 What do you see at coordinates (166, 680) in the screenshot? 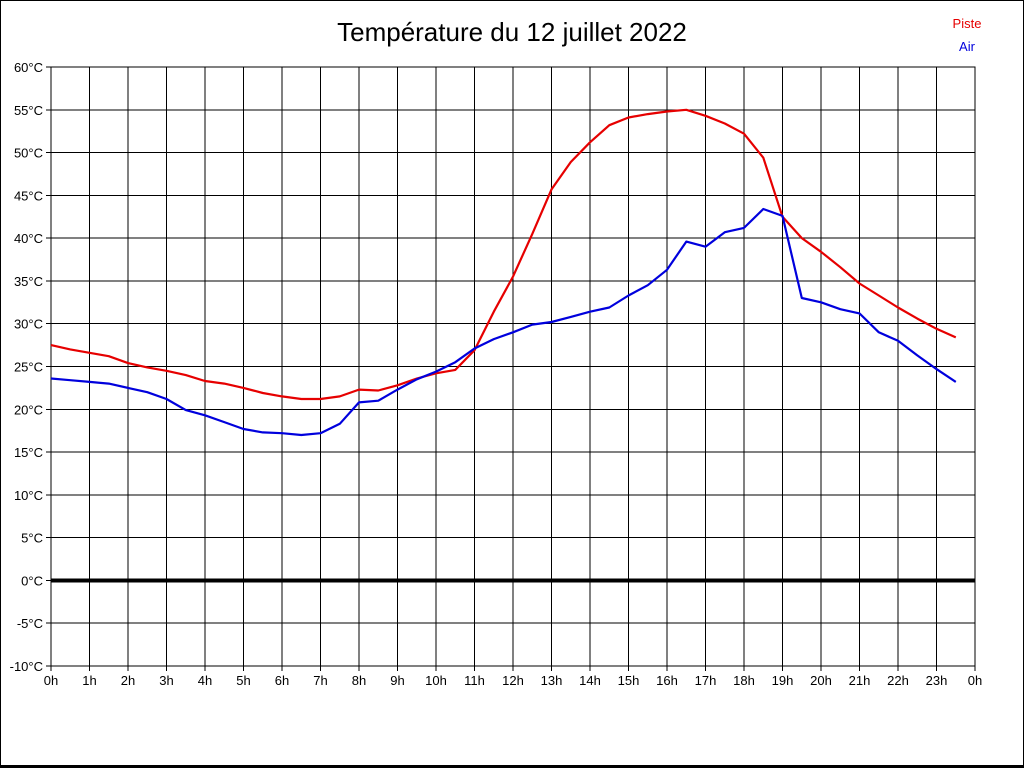
I see `x-tick-label: 3h` at bounding box center [166, 680].